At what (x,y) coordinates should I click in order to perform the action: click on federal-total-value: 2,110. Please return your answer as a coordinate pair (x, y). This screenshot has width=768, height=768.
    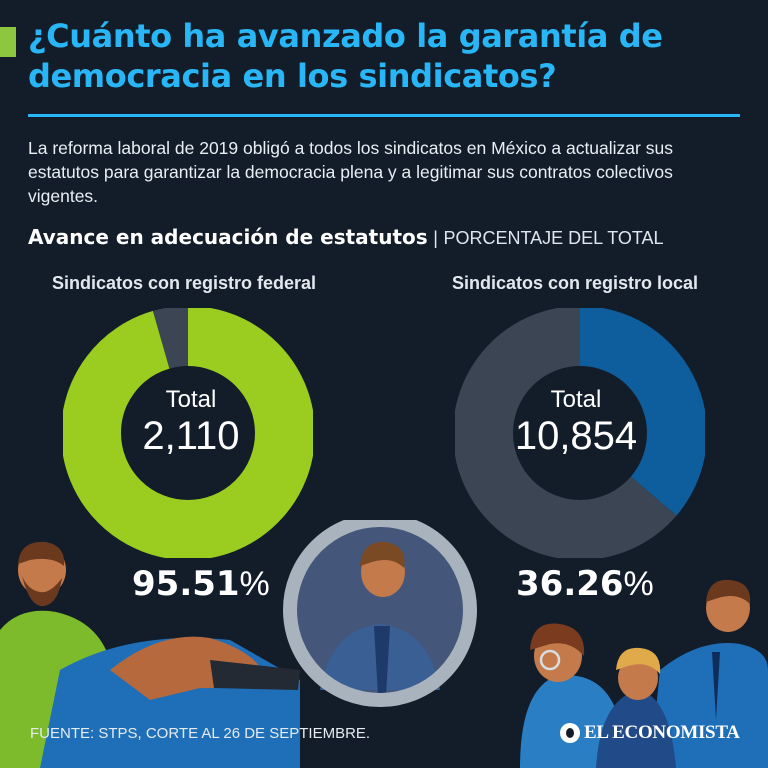
    Looking at the image, I should click on (191, 436).